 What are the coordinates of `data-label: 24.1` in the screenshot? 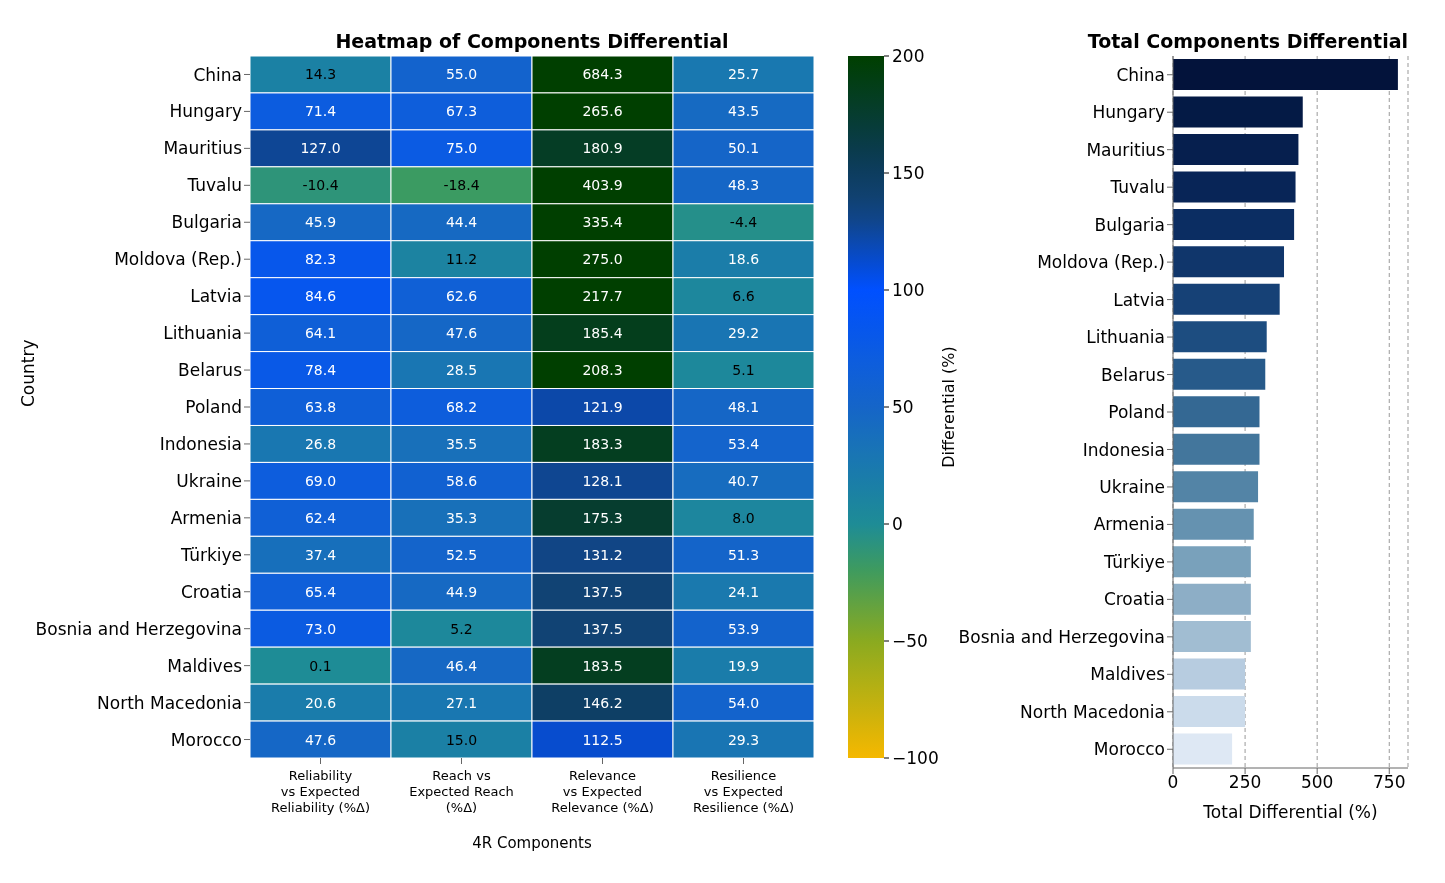 It's located at (743, 591).